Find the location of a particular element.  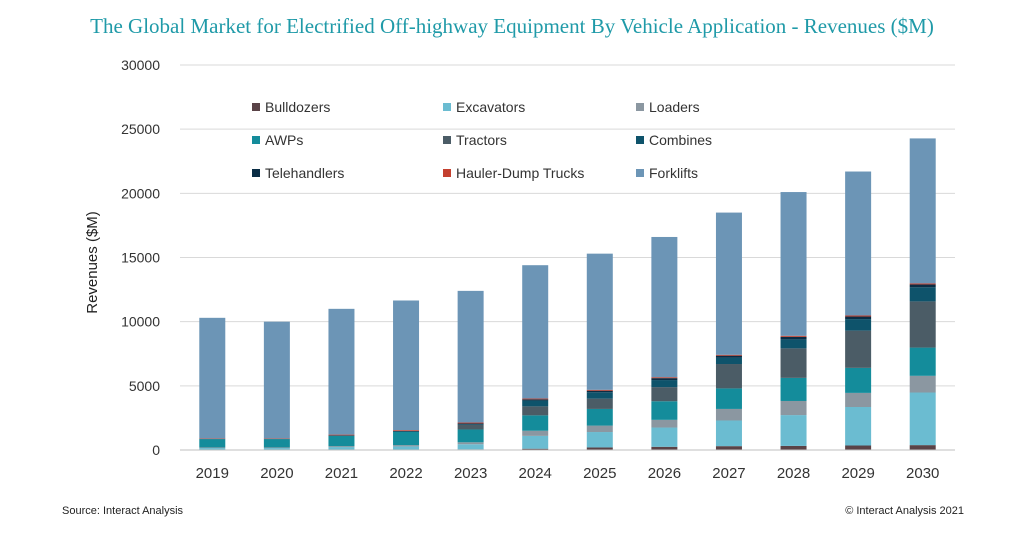

y-axis-label: Revenues ($M) is located at coordinates (92, 262).